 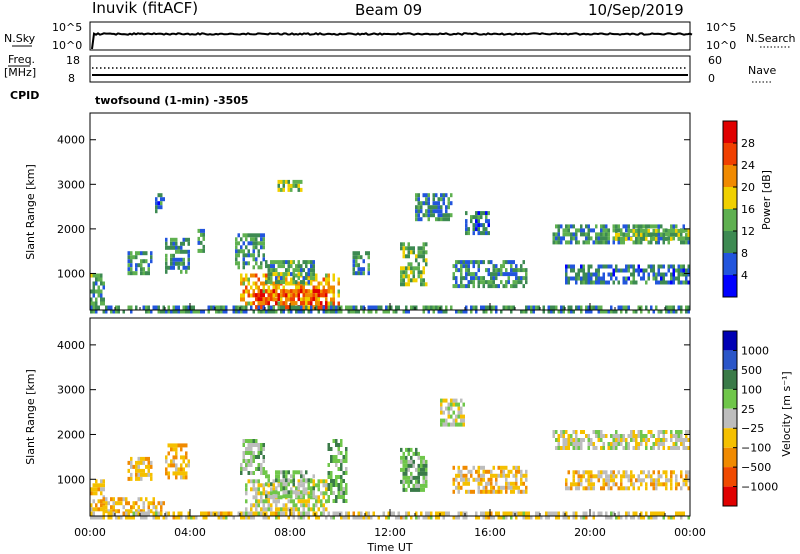 What do you see at coordinates (730, 132) in the screenshot?
I see `power-colorbar-segment` at bounding box center [730, 132].